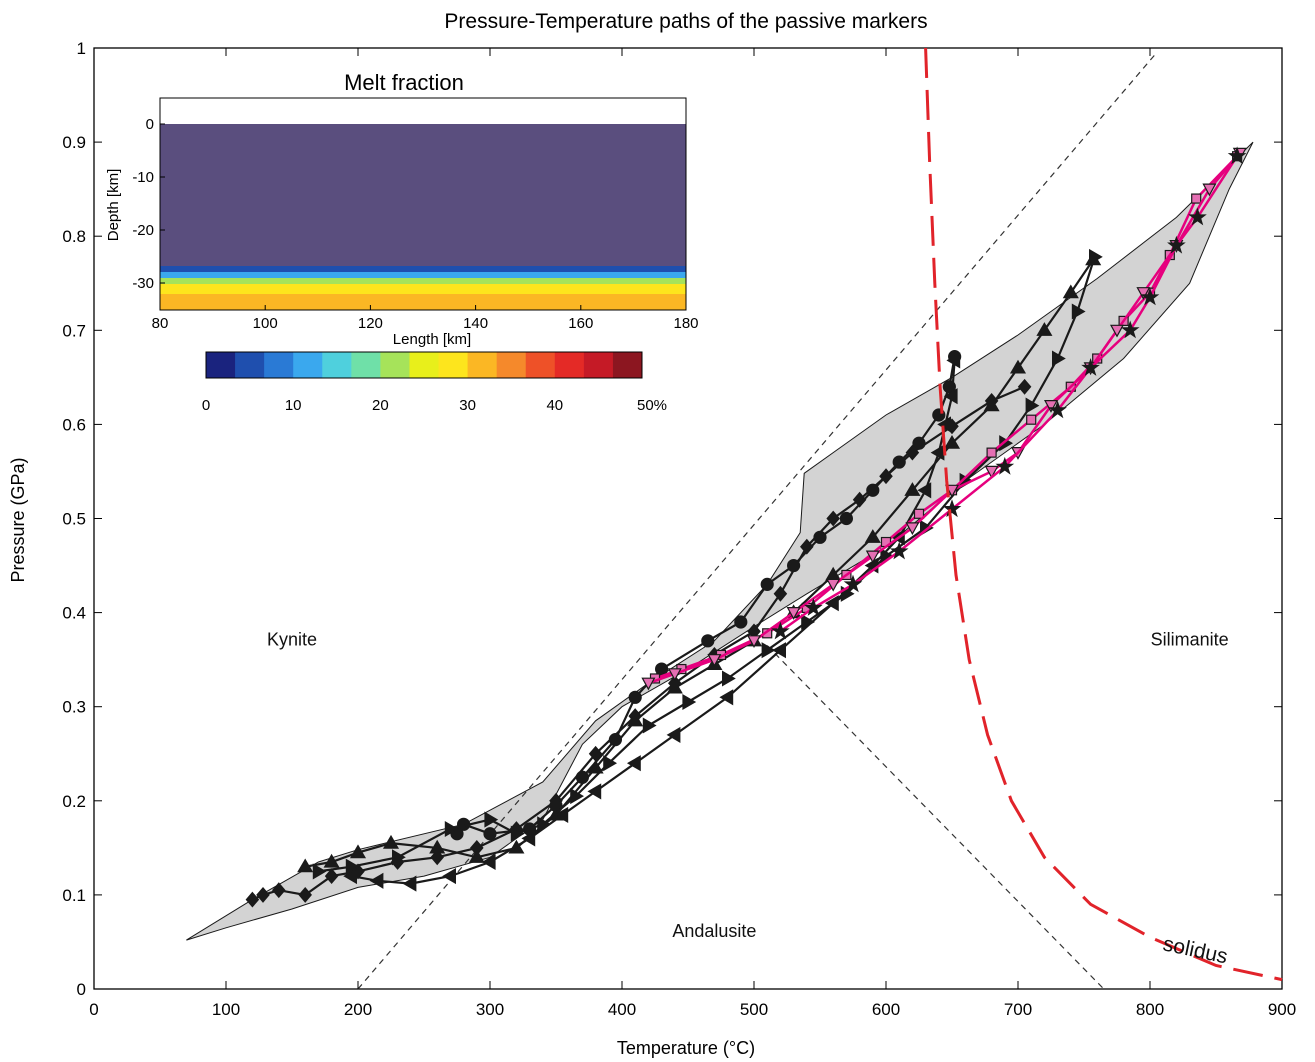  Describe the element at coordinates (74, 801) in the screenshot. I see `y-tick-label: 0.2` at that location.